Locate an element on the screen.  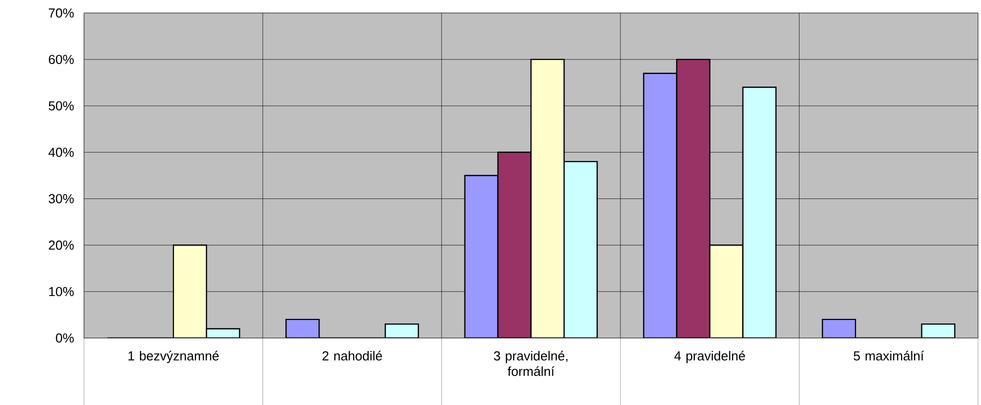
y-tick-label: 10% is located at coordinates (61, 291).